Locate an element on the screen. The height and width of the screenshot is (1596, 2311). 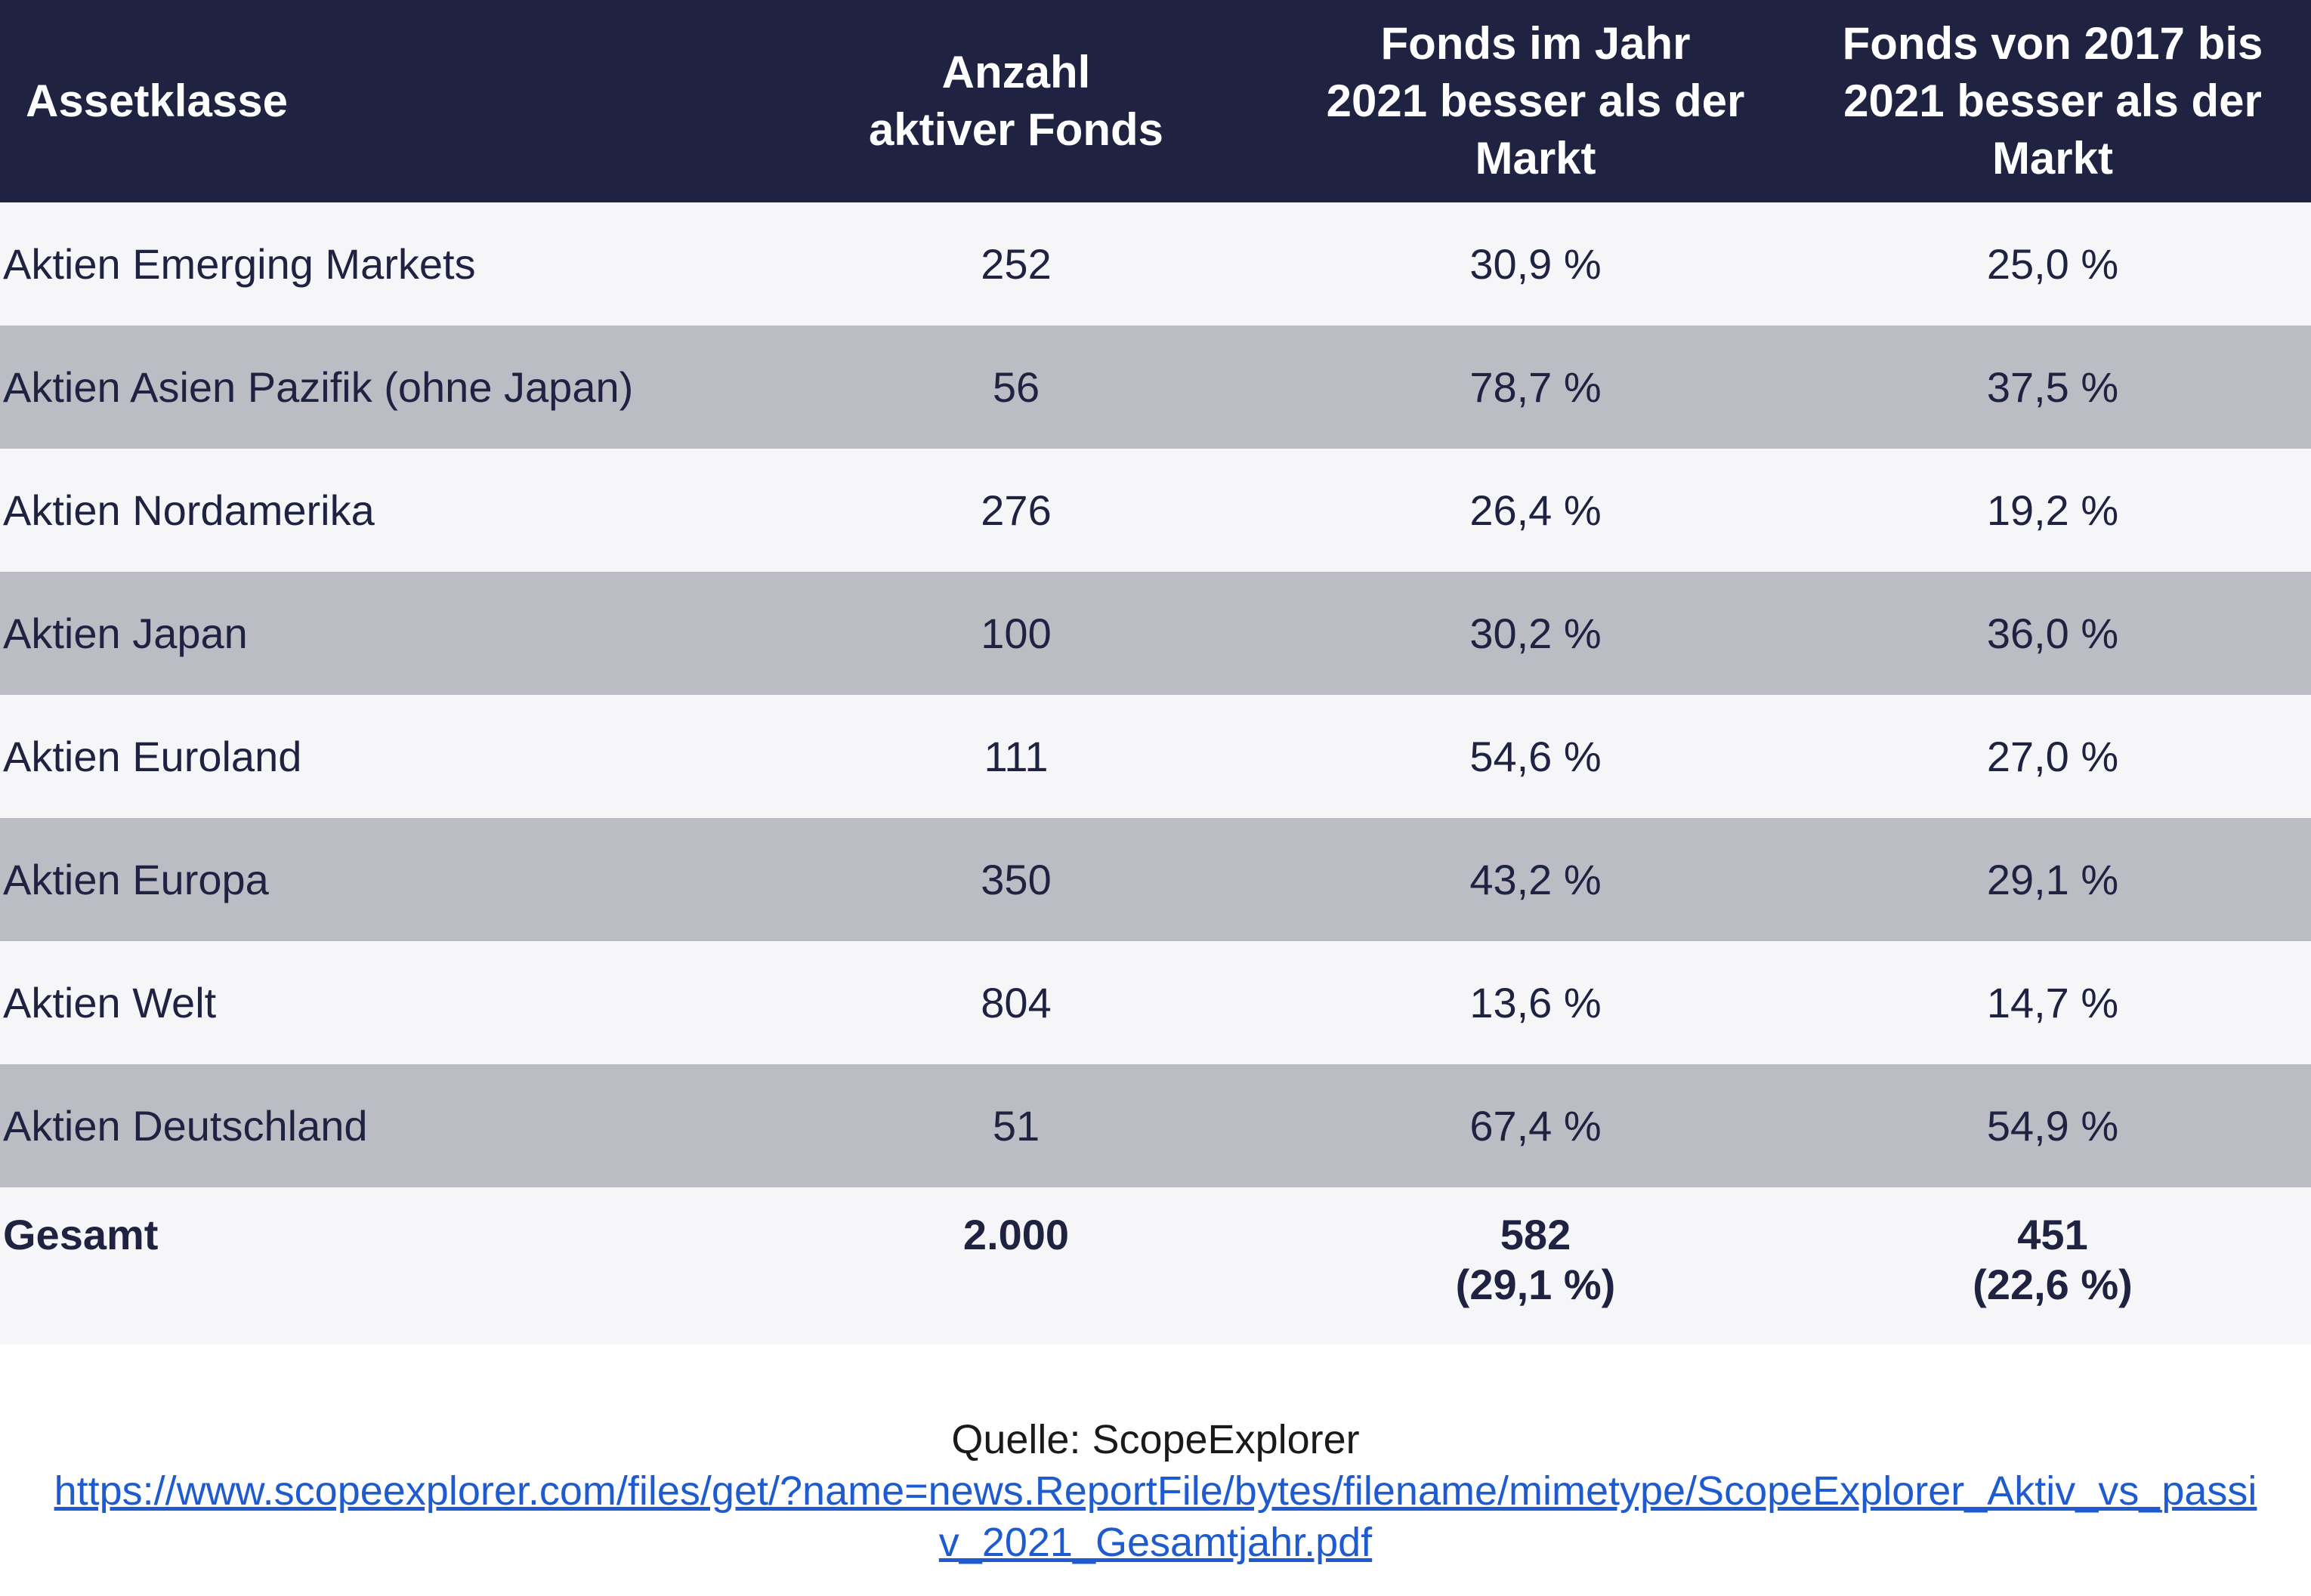
total-row: Gesamt 2.000 582 (29,1 %) 451 (22,6 %) is located at coordinates (1155, 1265).